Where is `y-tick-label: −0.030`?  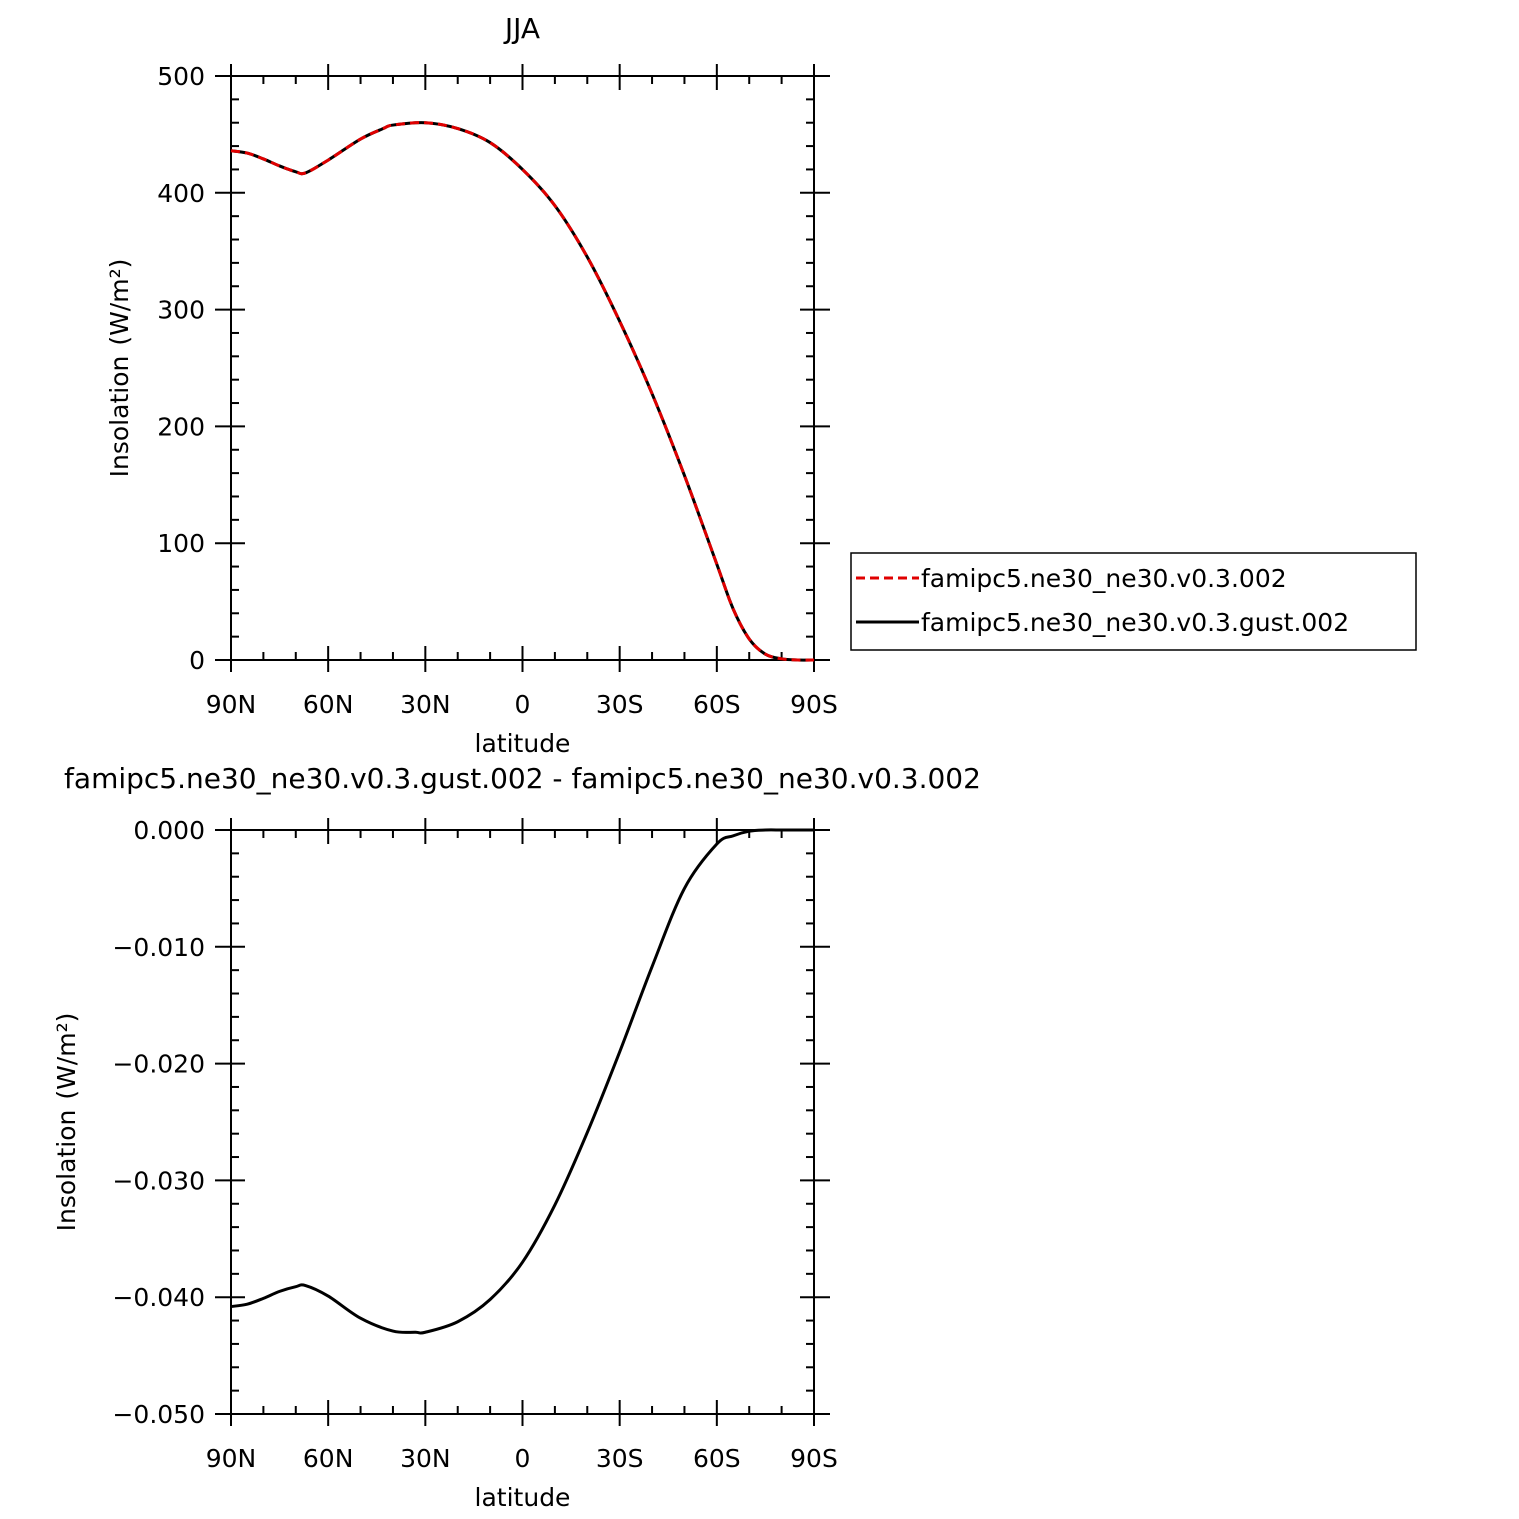 y-tick-label: −0.030 is located at coordinates (158, 1180).